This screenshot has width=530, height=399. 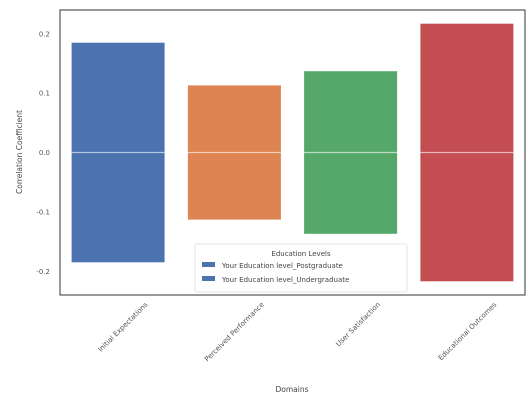 What do you see at coordinates (282, 266) in the screenshot?
I see `legend-label-postgraduate: Your Education level_Postgraduate` at bounding box center [282, 266].